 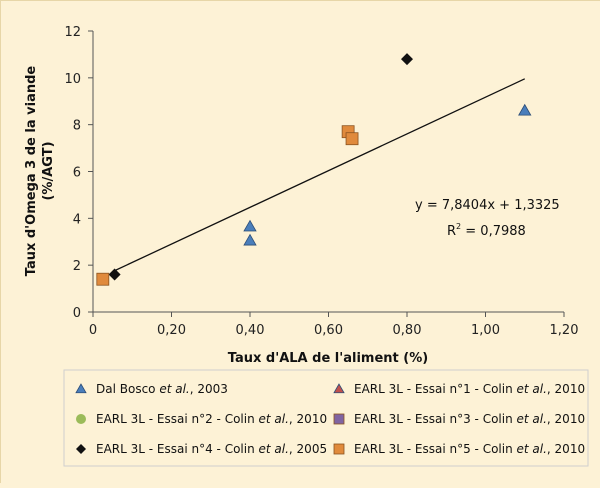 What do you see at coordinates (127, 389) in the screenshot?
I see `legend-label-part: Dal Bosco` at bounding box center [127, 389].